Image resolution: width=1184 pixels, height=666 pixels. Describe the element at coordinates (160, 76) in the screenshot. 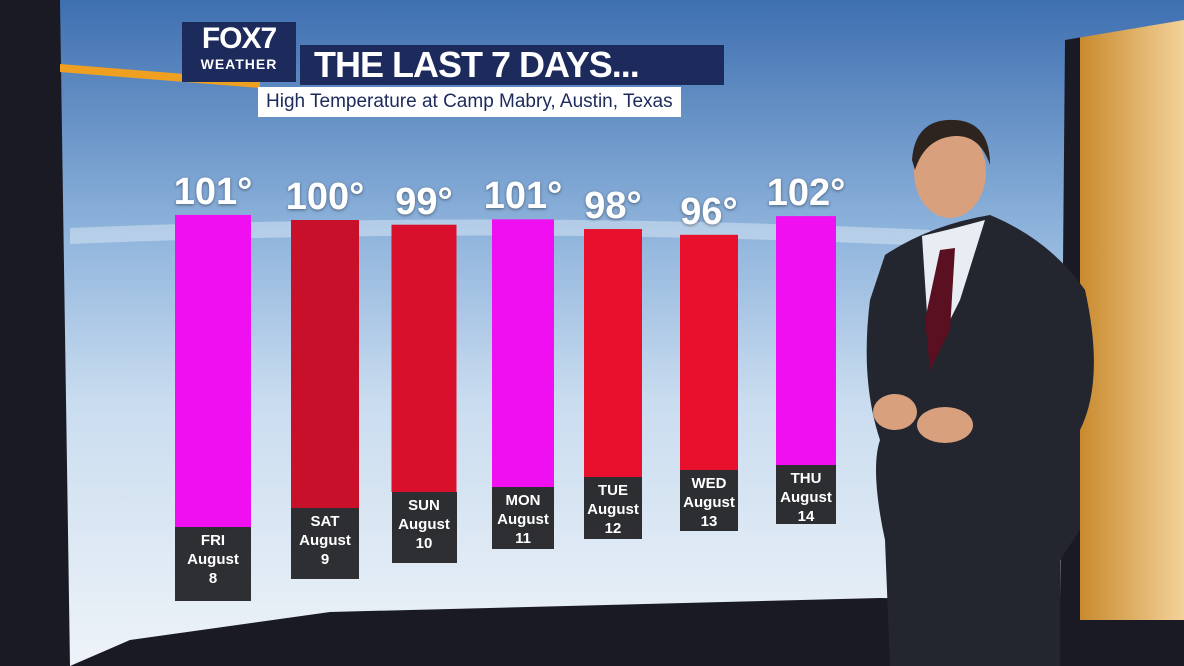

I see `accent-stripe` at that location.